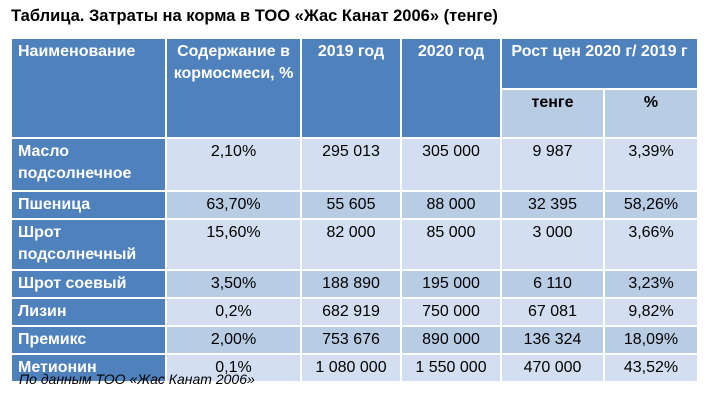 This screenshot has height=402, width=705. I want to click on table-cell: 18,09%, so click(651, 340).